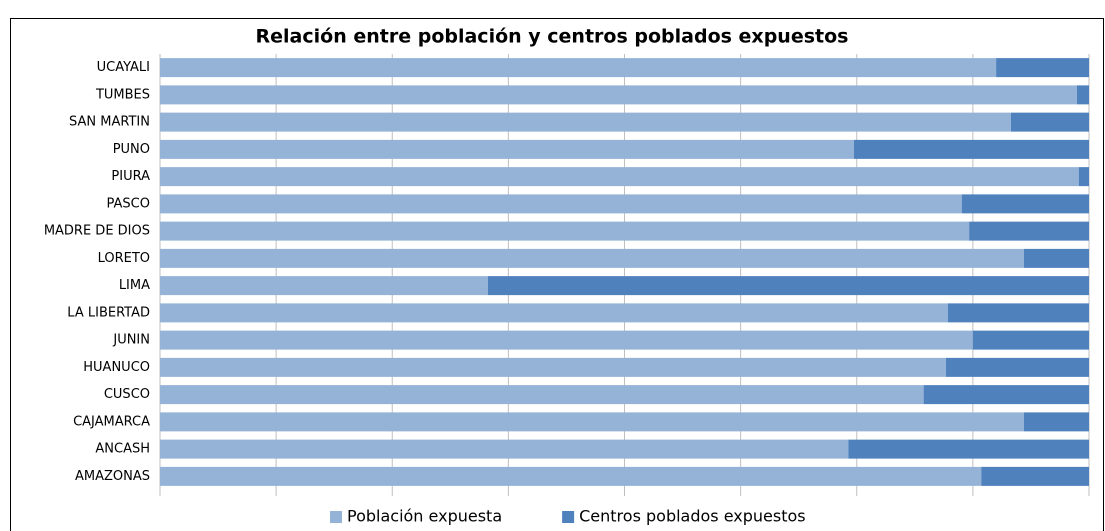  I want to click on y-tick-label: PASCO, so click(128, 203).